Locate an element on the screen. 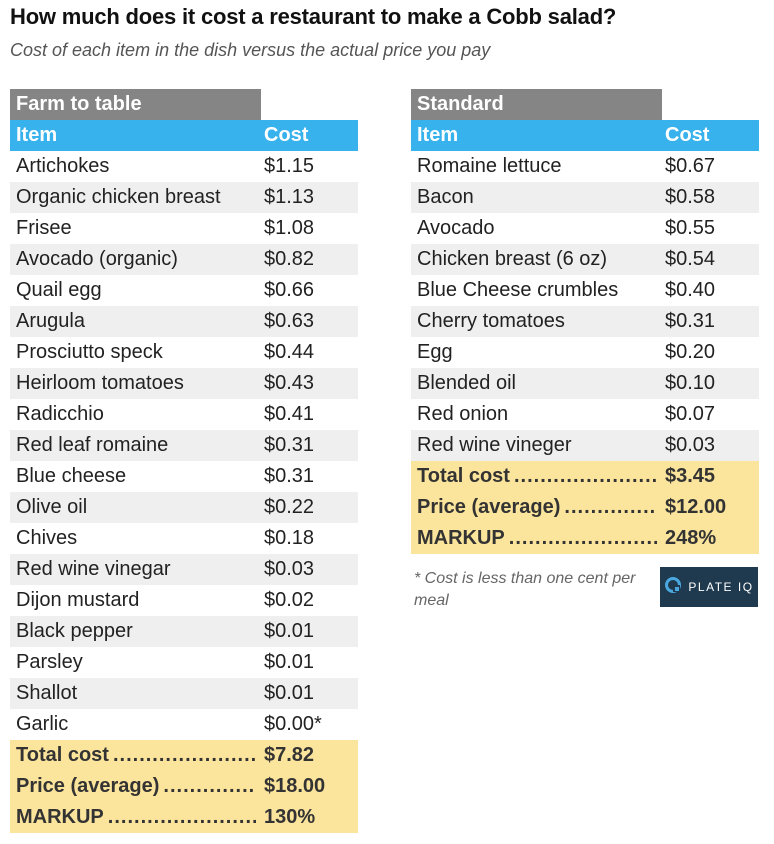 The height and width of the screenshot is (844, 774). item-name-cell: Garlic is located at coordinates (42, 724).